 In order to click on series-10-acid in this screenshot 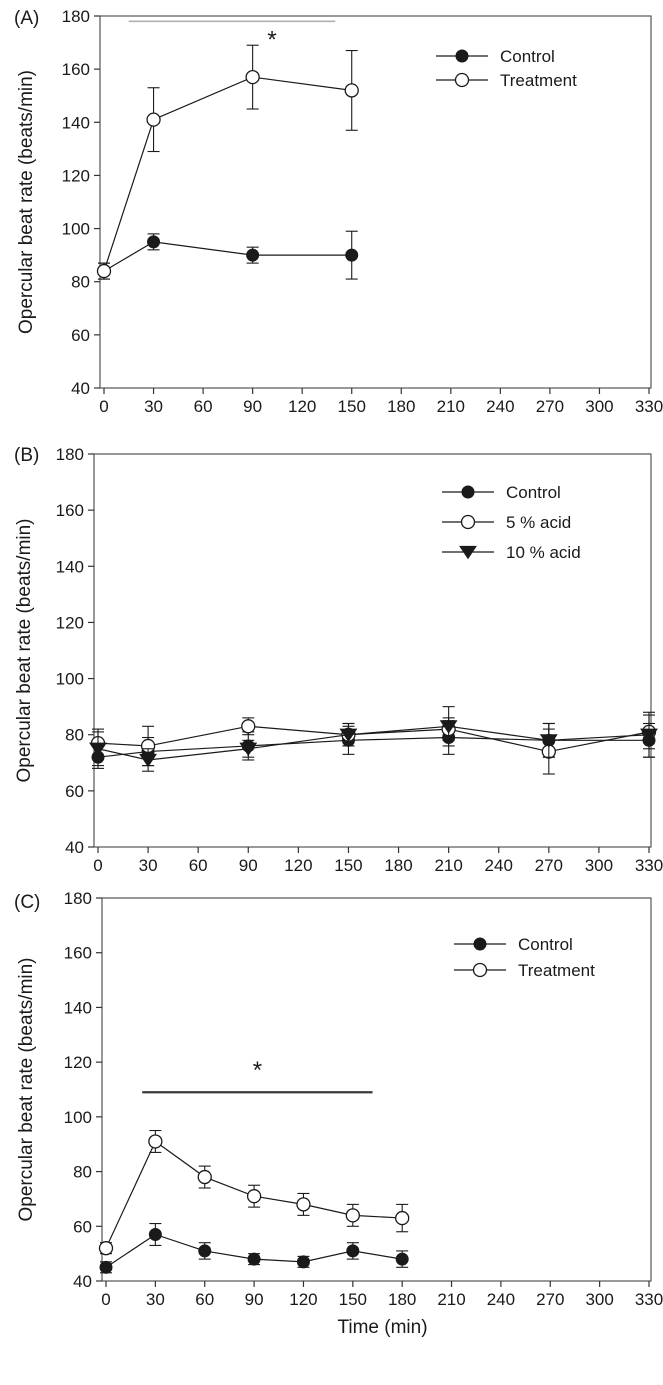, I will do `click(373, 739)`.